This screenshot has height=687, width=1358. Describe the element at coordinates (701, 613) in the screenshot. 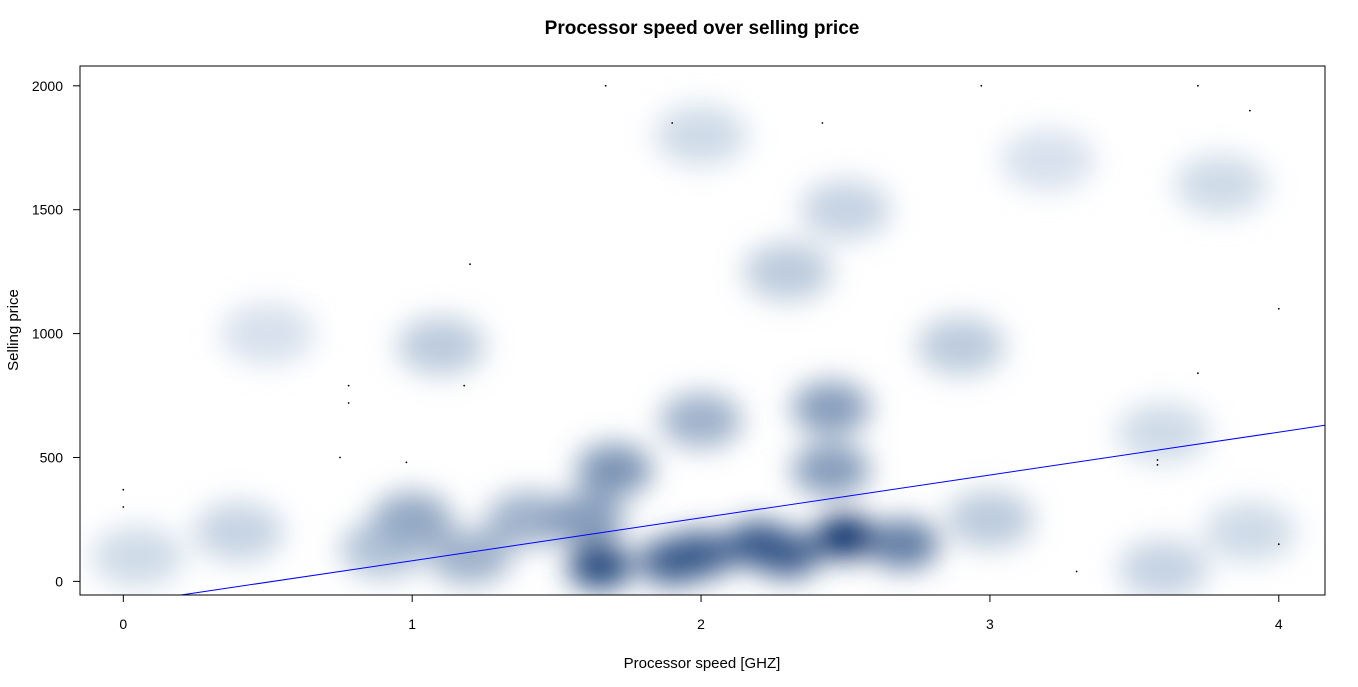

I see `x-axis: 0 1 2 3 4` at that location.